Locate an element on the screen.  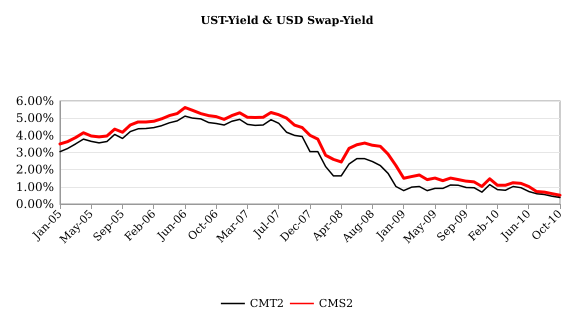
y-tick-label: 6.00% is located at coordinates (35, 101).